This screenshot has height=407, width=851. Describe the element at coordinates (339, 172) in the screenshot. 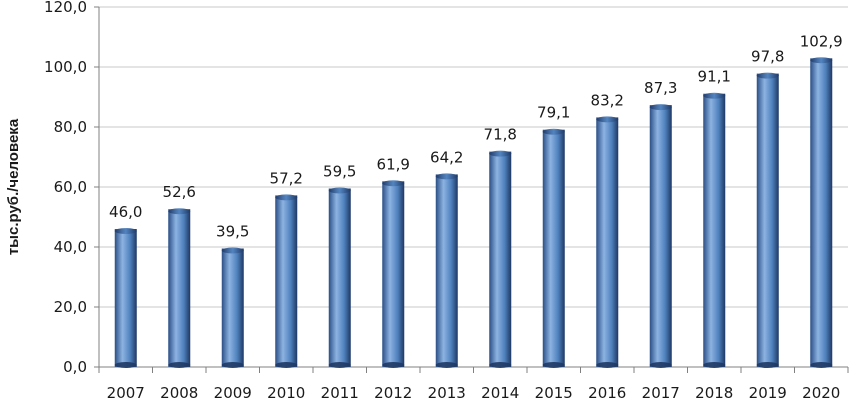

I see `data-label: 59,5` at that location.